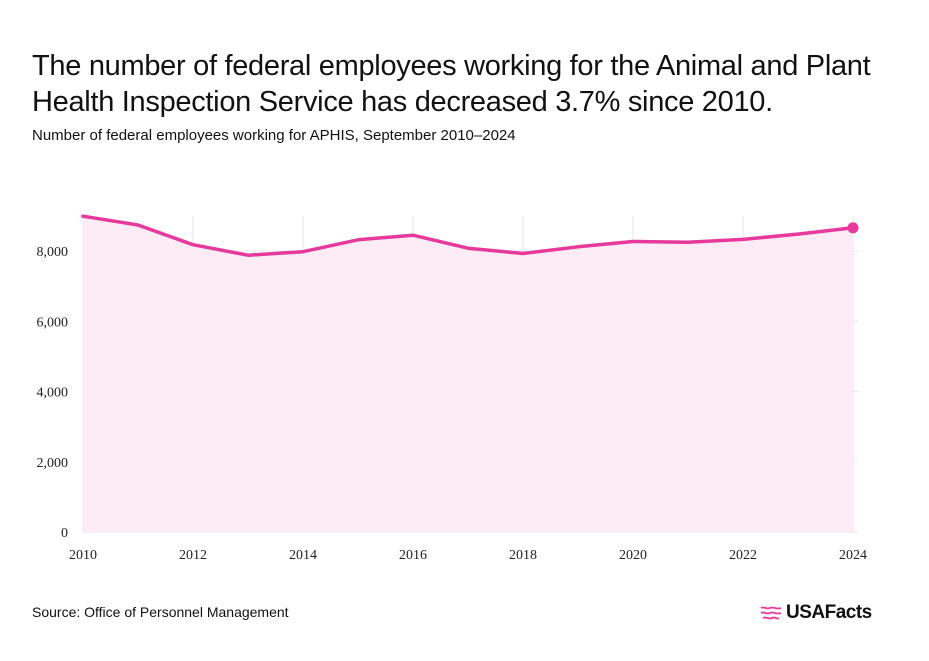  Describe the element at coordinates (523, 555) in the screenshot. I see `x-tick-label: 2018` at that location.